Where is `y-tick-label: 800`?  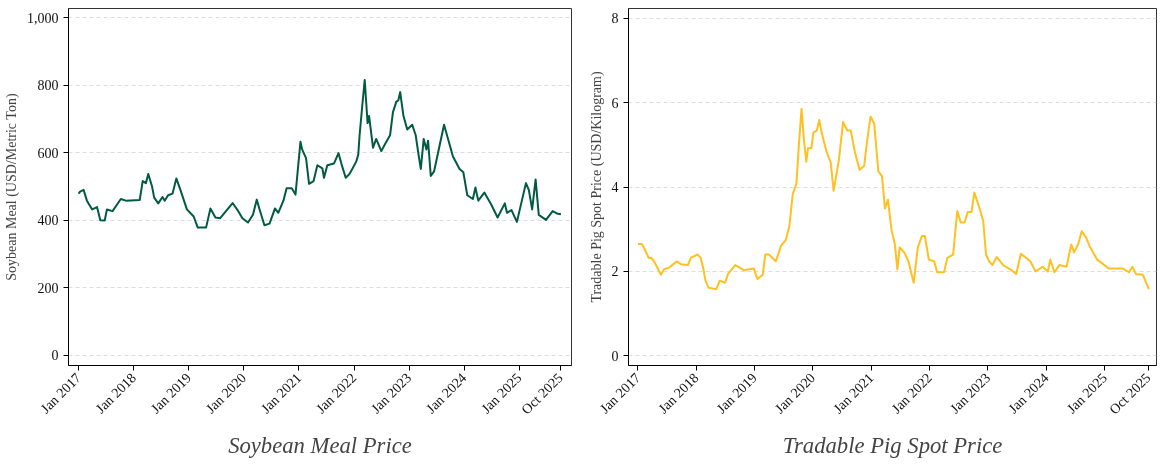 y-tick-label: 800 is located at coordinates (48, 86).